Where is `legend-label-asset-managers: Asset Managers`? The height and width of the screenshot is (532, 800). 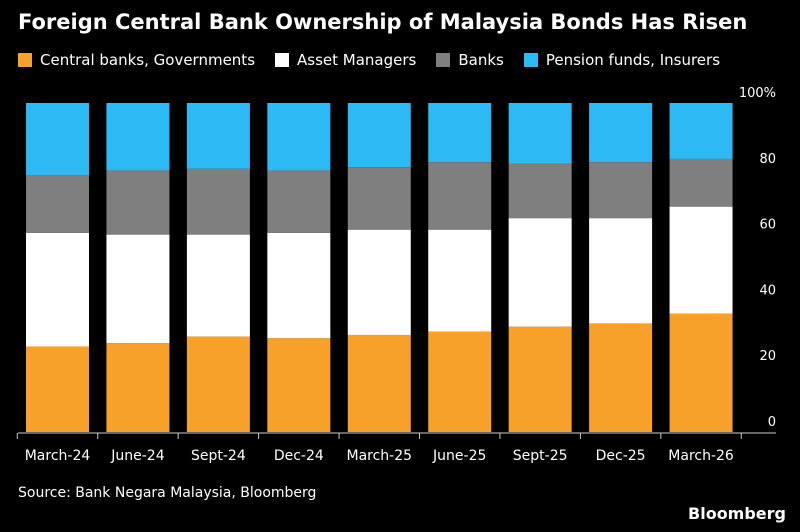 legend-label-asset-managers: Asset Managers is located at coordinates (357, 60).